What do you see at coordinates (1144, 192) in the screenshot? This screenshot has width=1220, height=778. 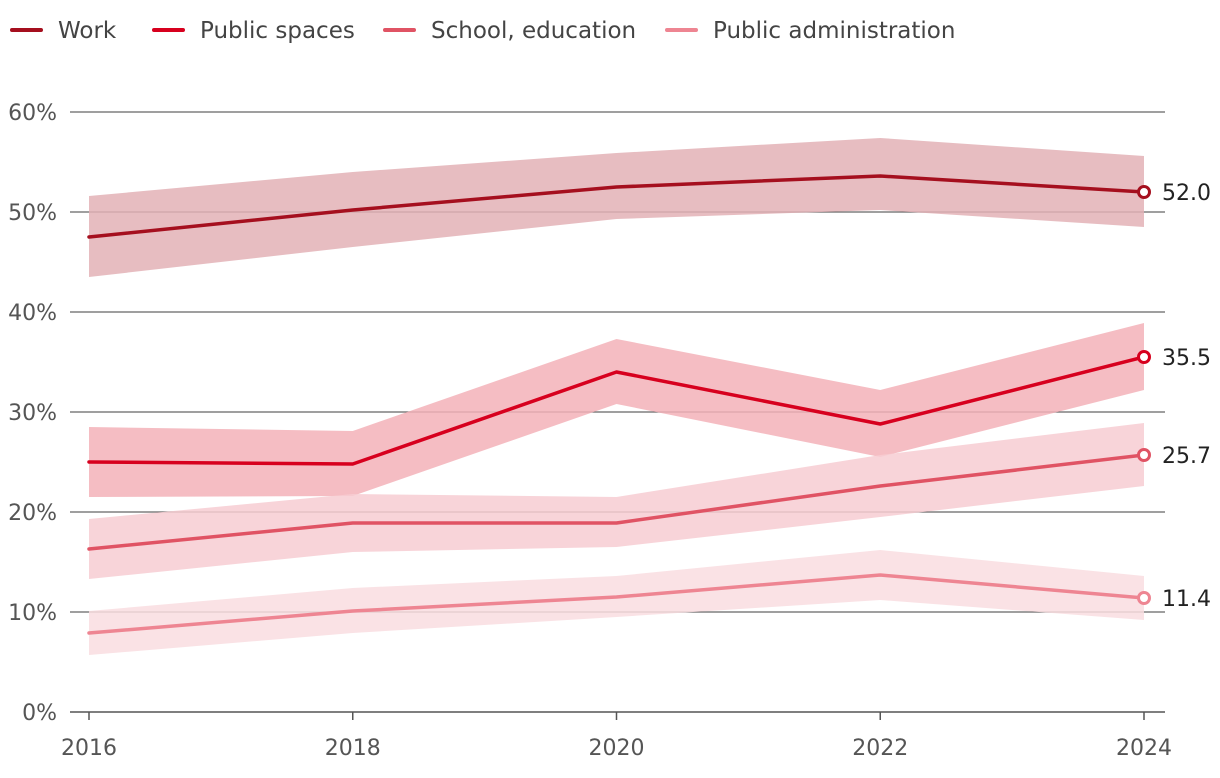 I see `end-marker-work` at bounding box center [1144, 192].